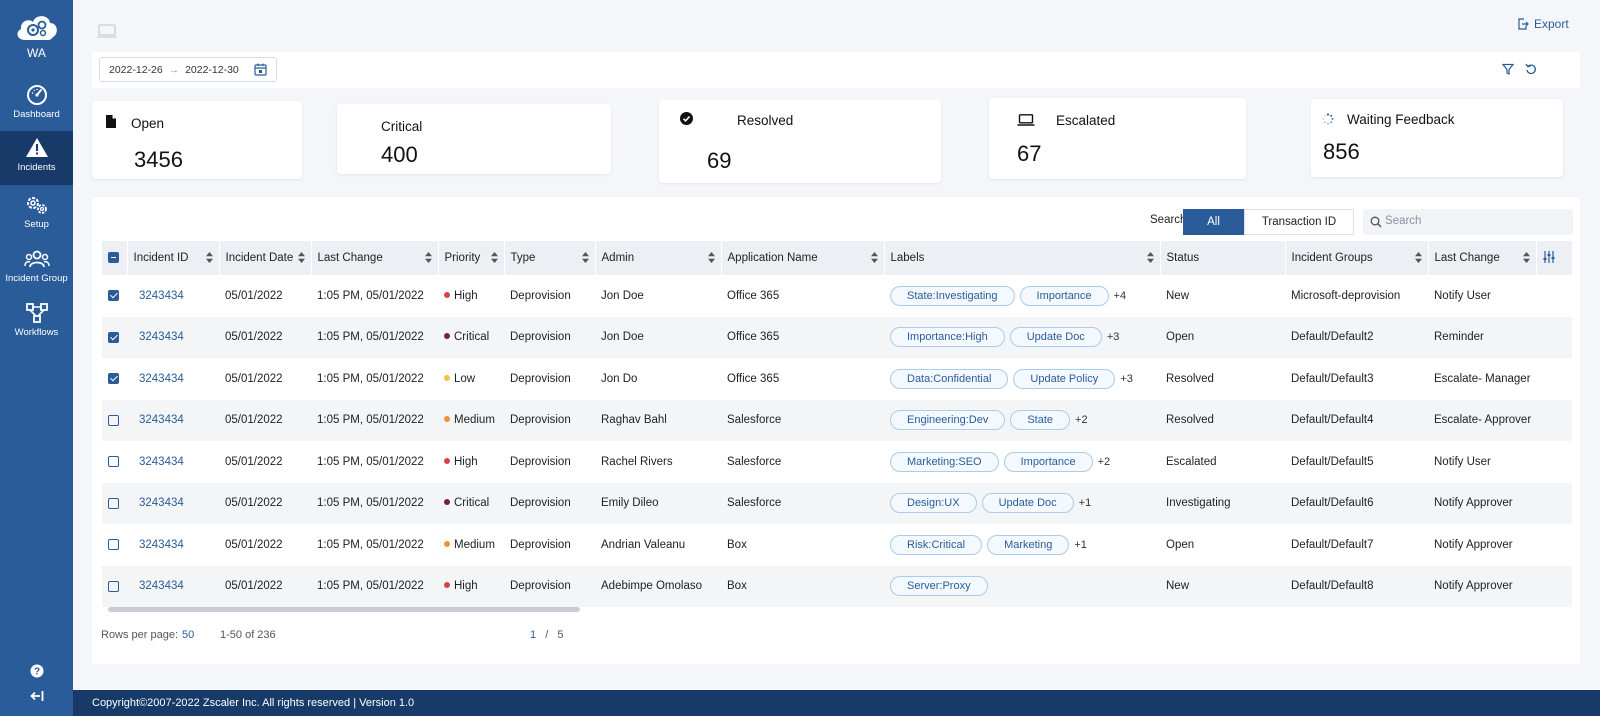  I want to click on label-chip: State:Investigating, so click(952, 295).